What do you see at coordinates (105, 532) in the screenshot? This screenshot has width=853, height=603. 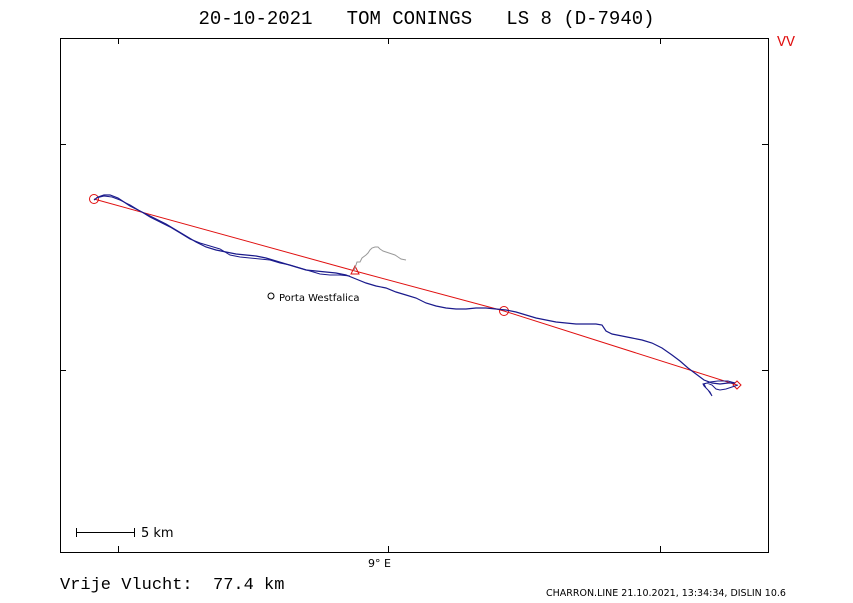 I see `scale-bar` at bounding box center [105, 532].